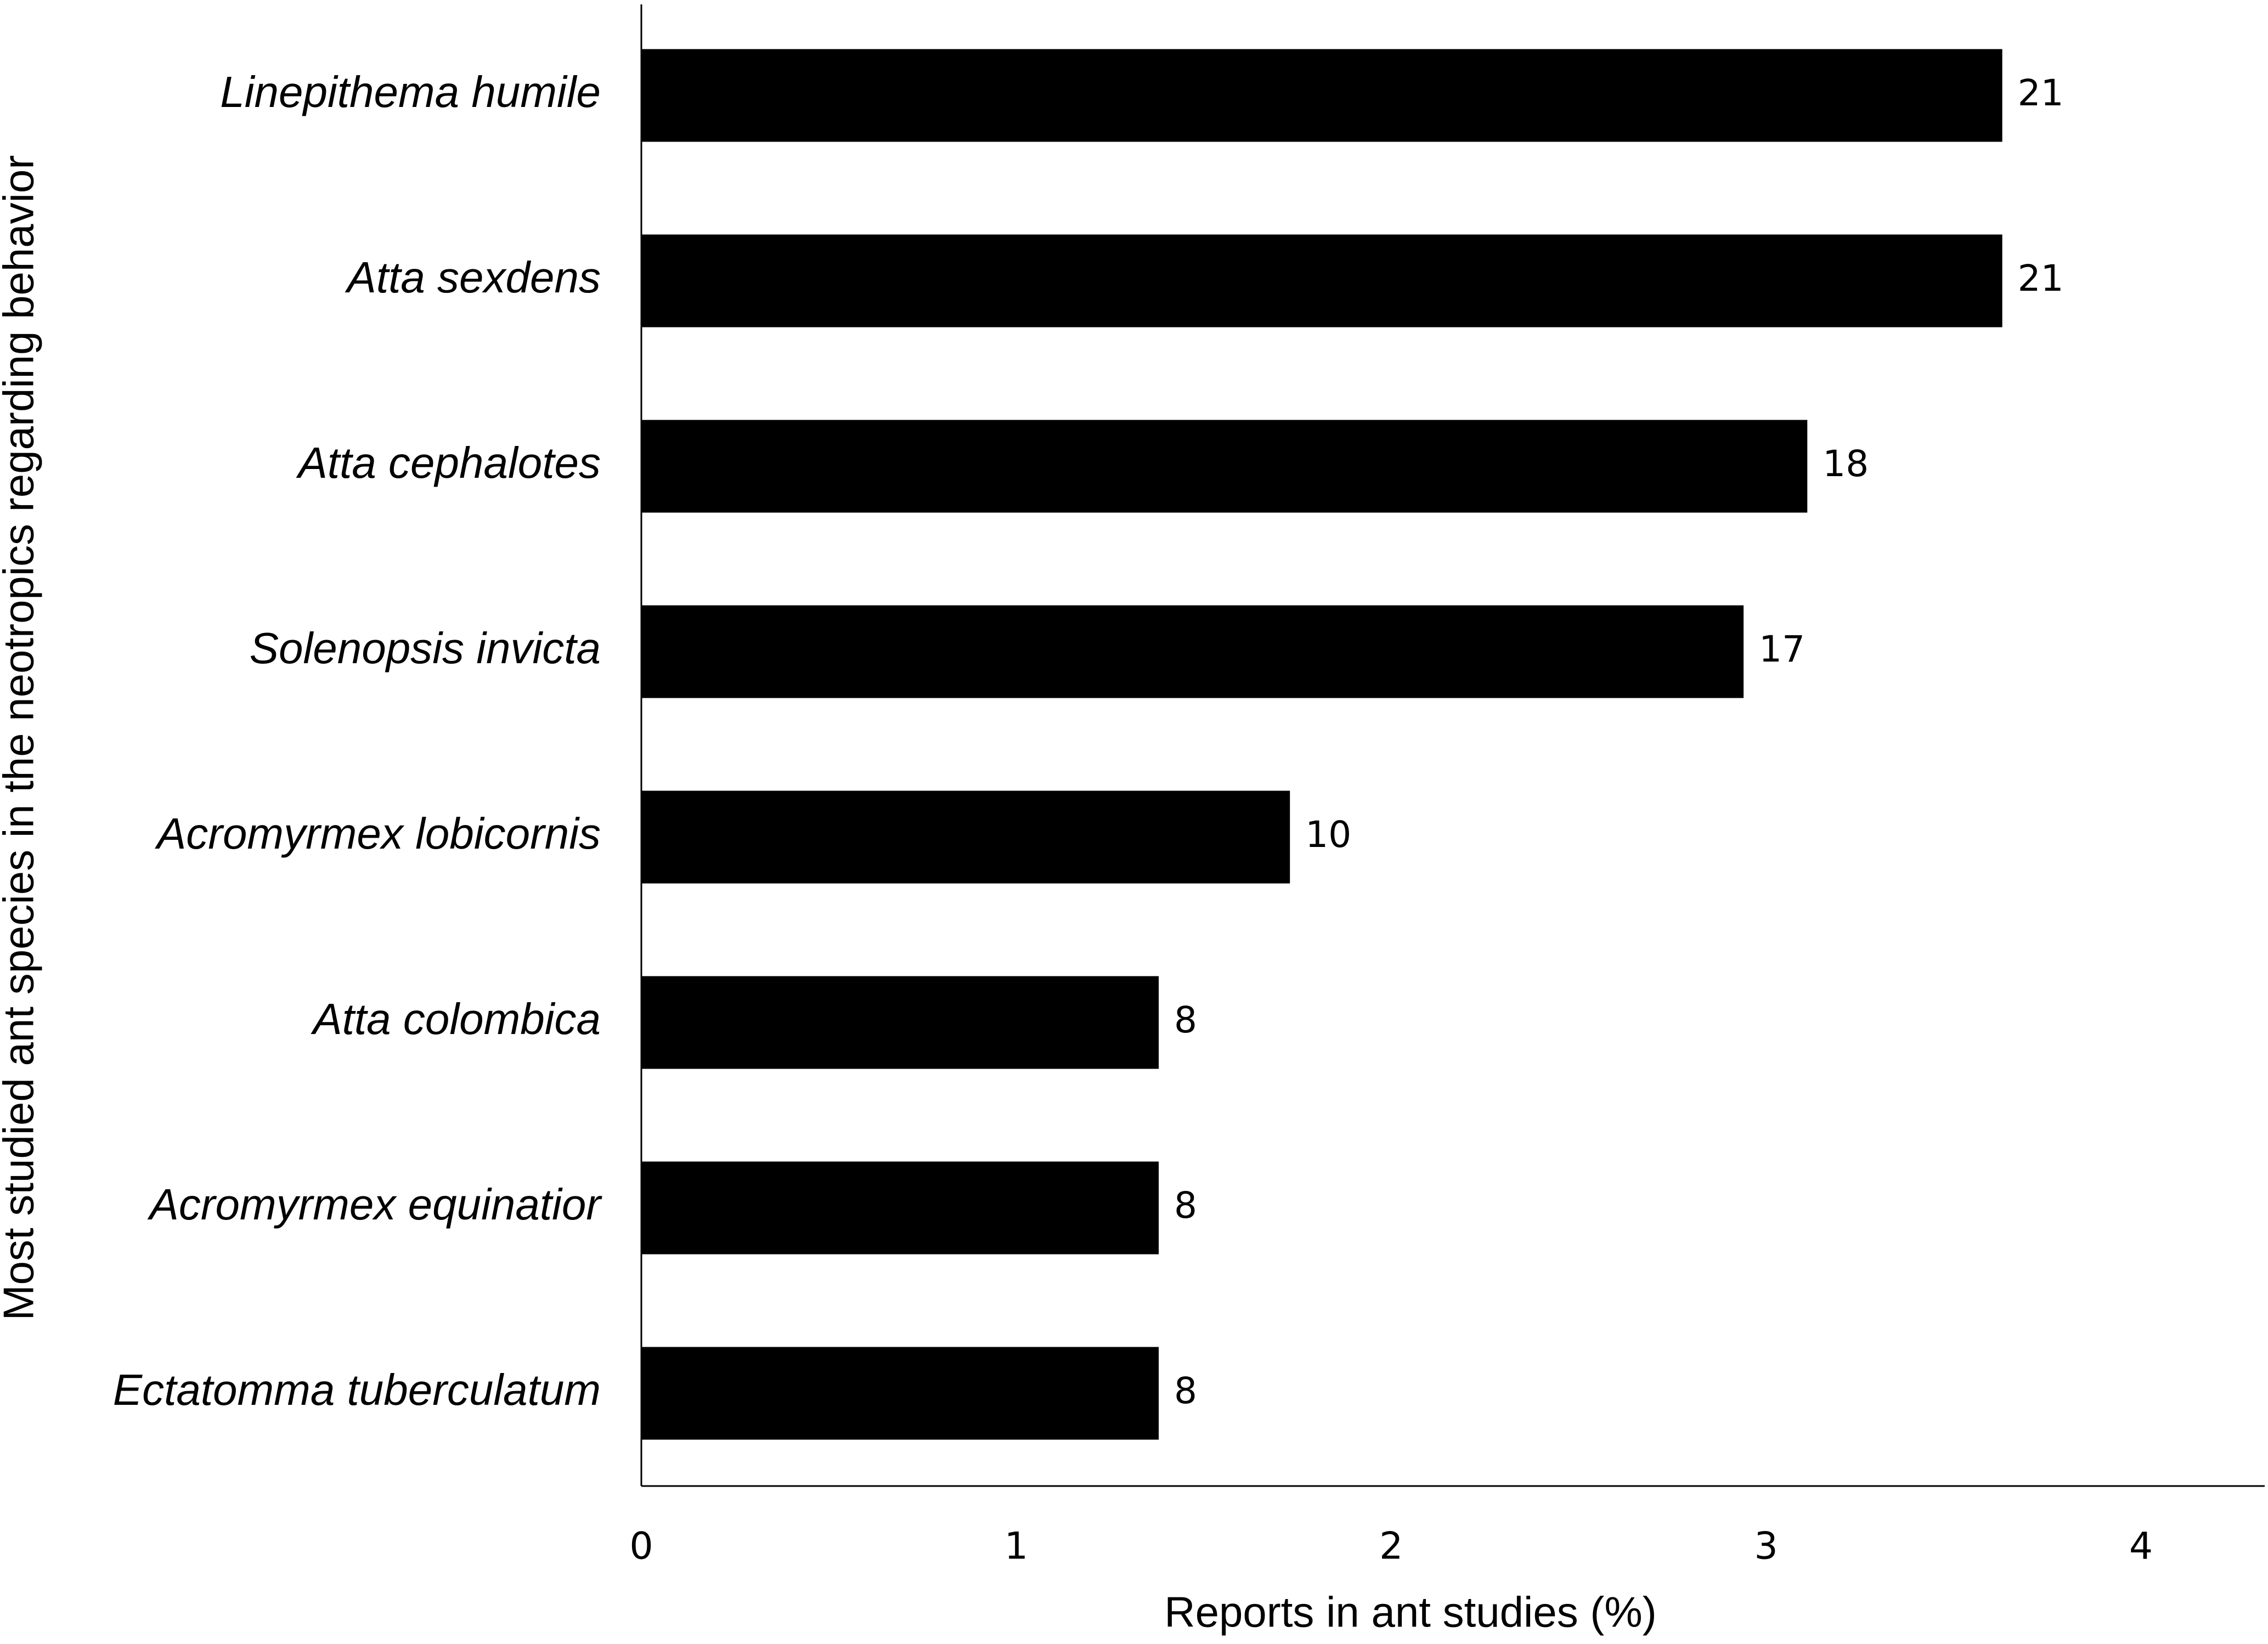 The width and height of the screenshot is (2268, 1644). Describe the element at coordinates (1328, 834) in the screenshot. I see `count-label: 10` at that location.